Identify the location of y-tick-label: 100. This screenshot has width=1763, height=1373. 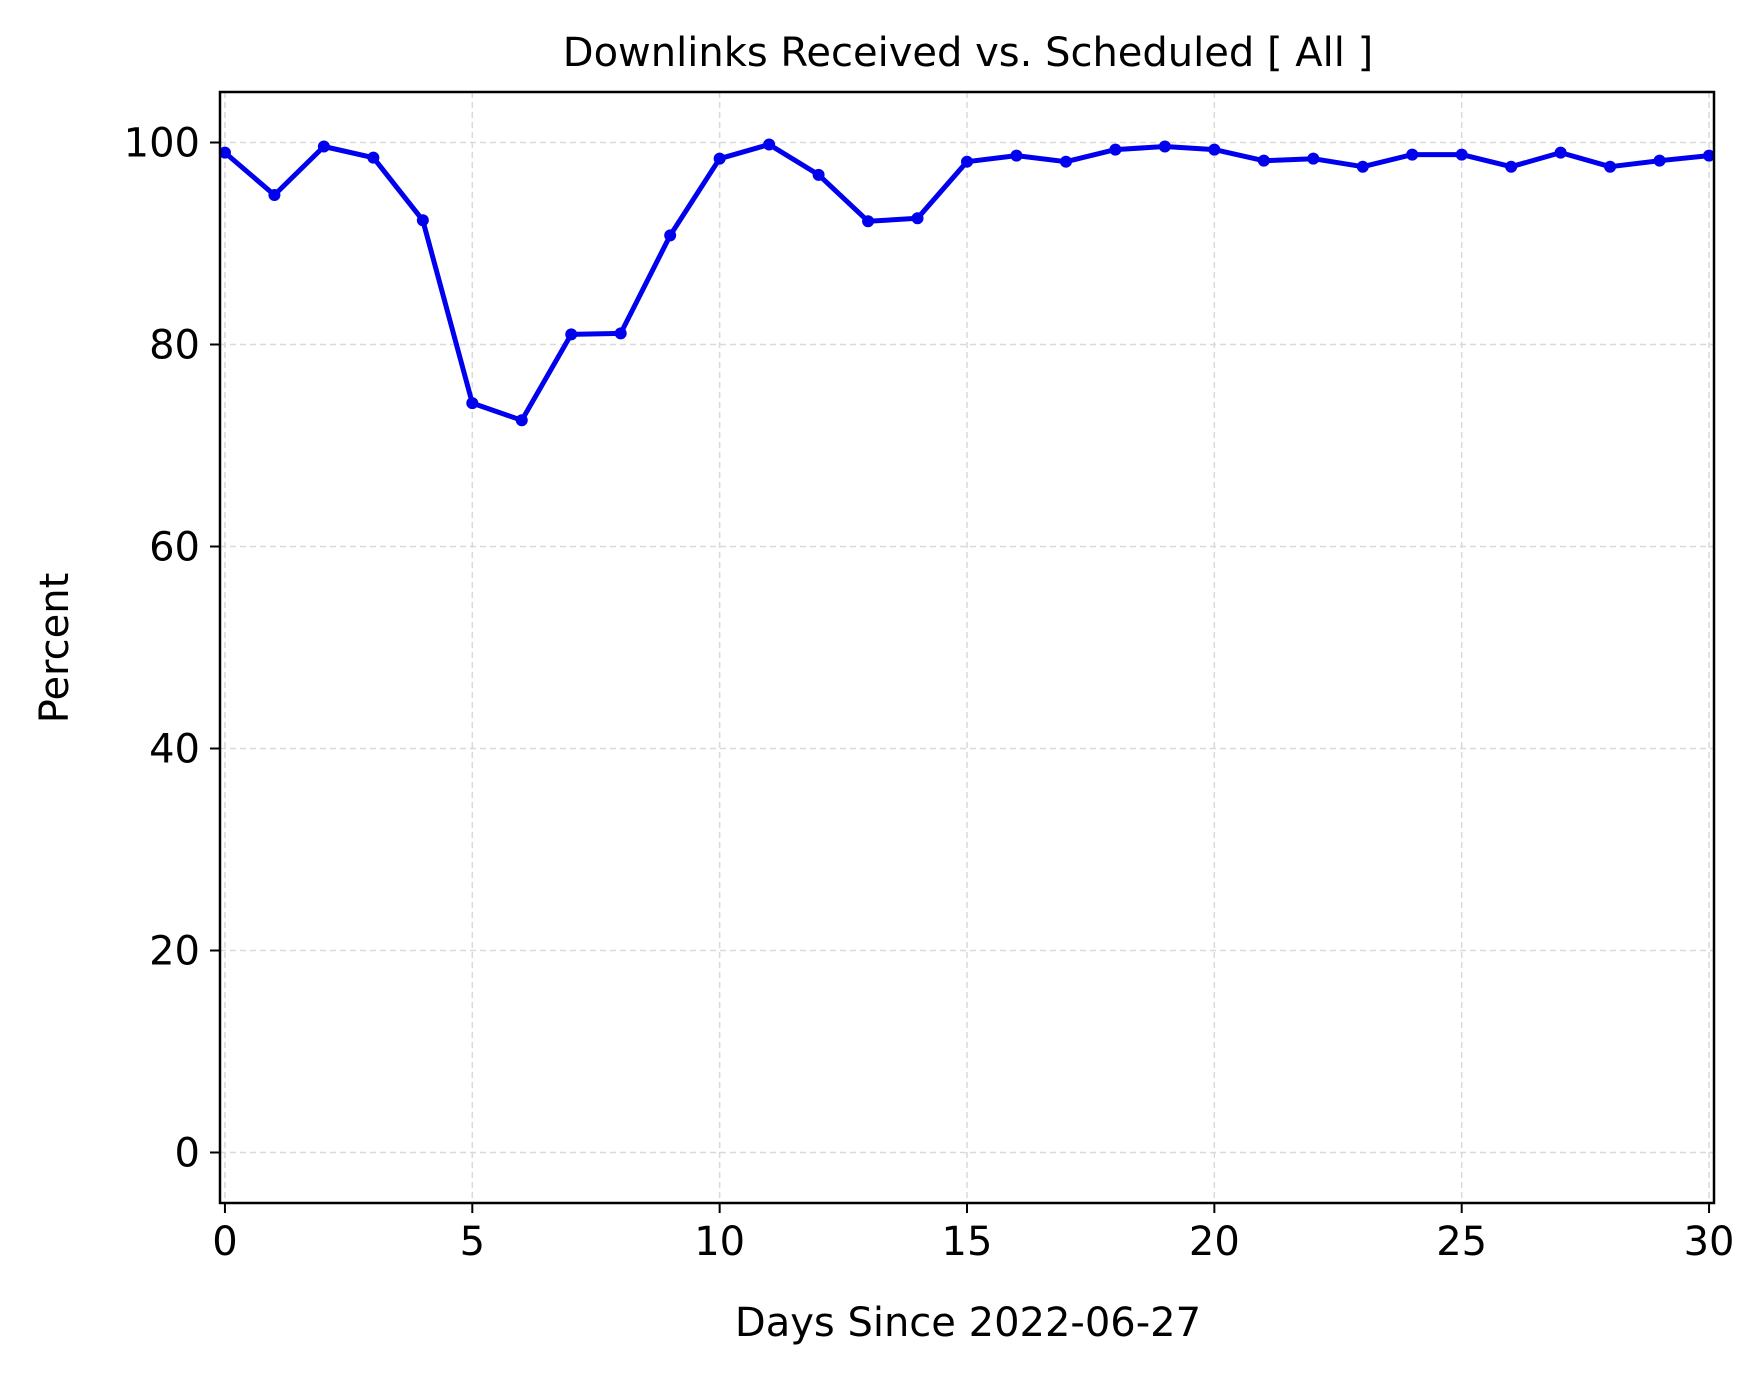
(162, 144).